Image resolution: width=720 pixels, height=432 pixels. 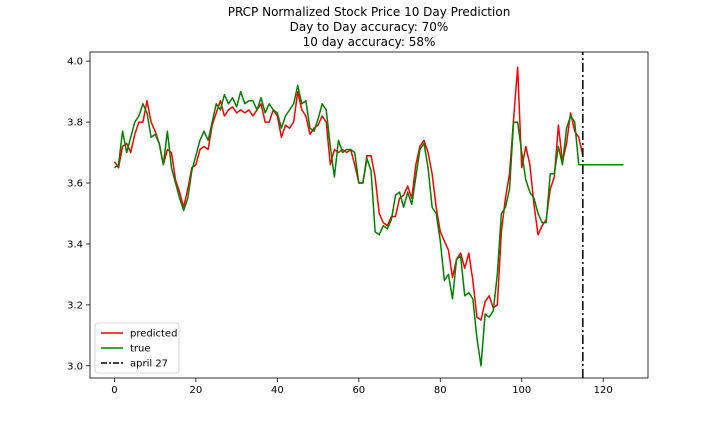 What do you see at coordinates (75, 244) in the screenshot?
I see `y-tick-label: 3.4` at bounding box center [75, 244].